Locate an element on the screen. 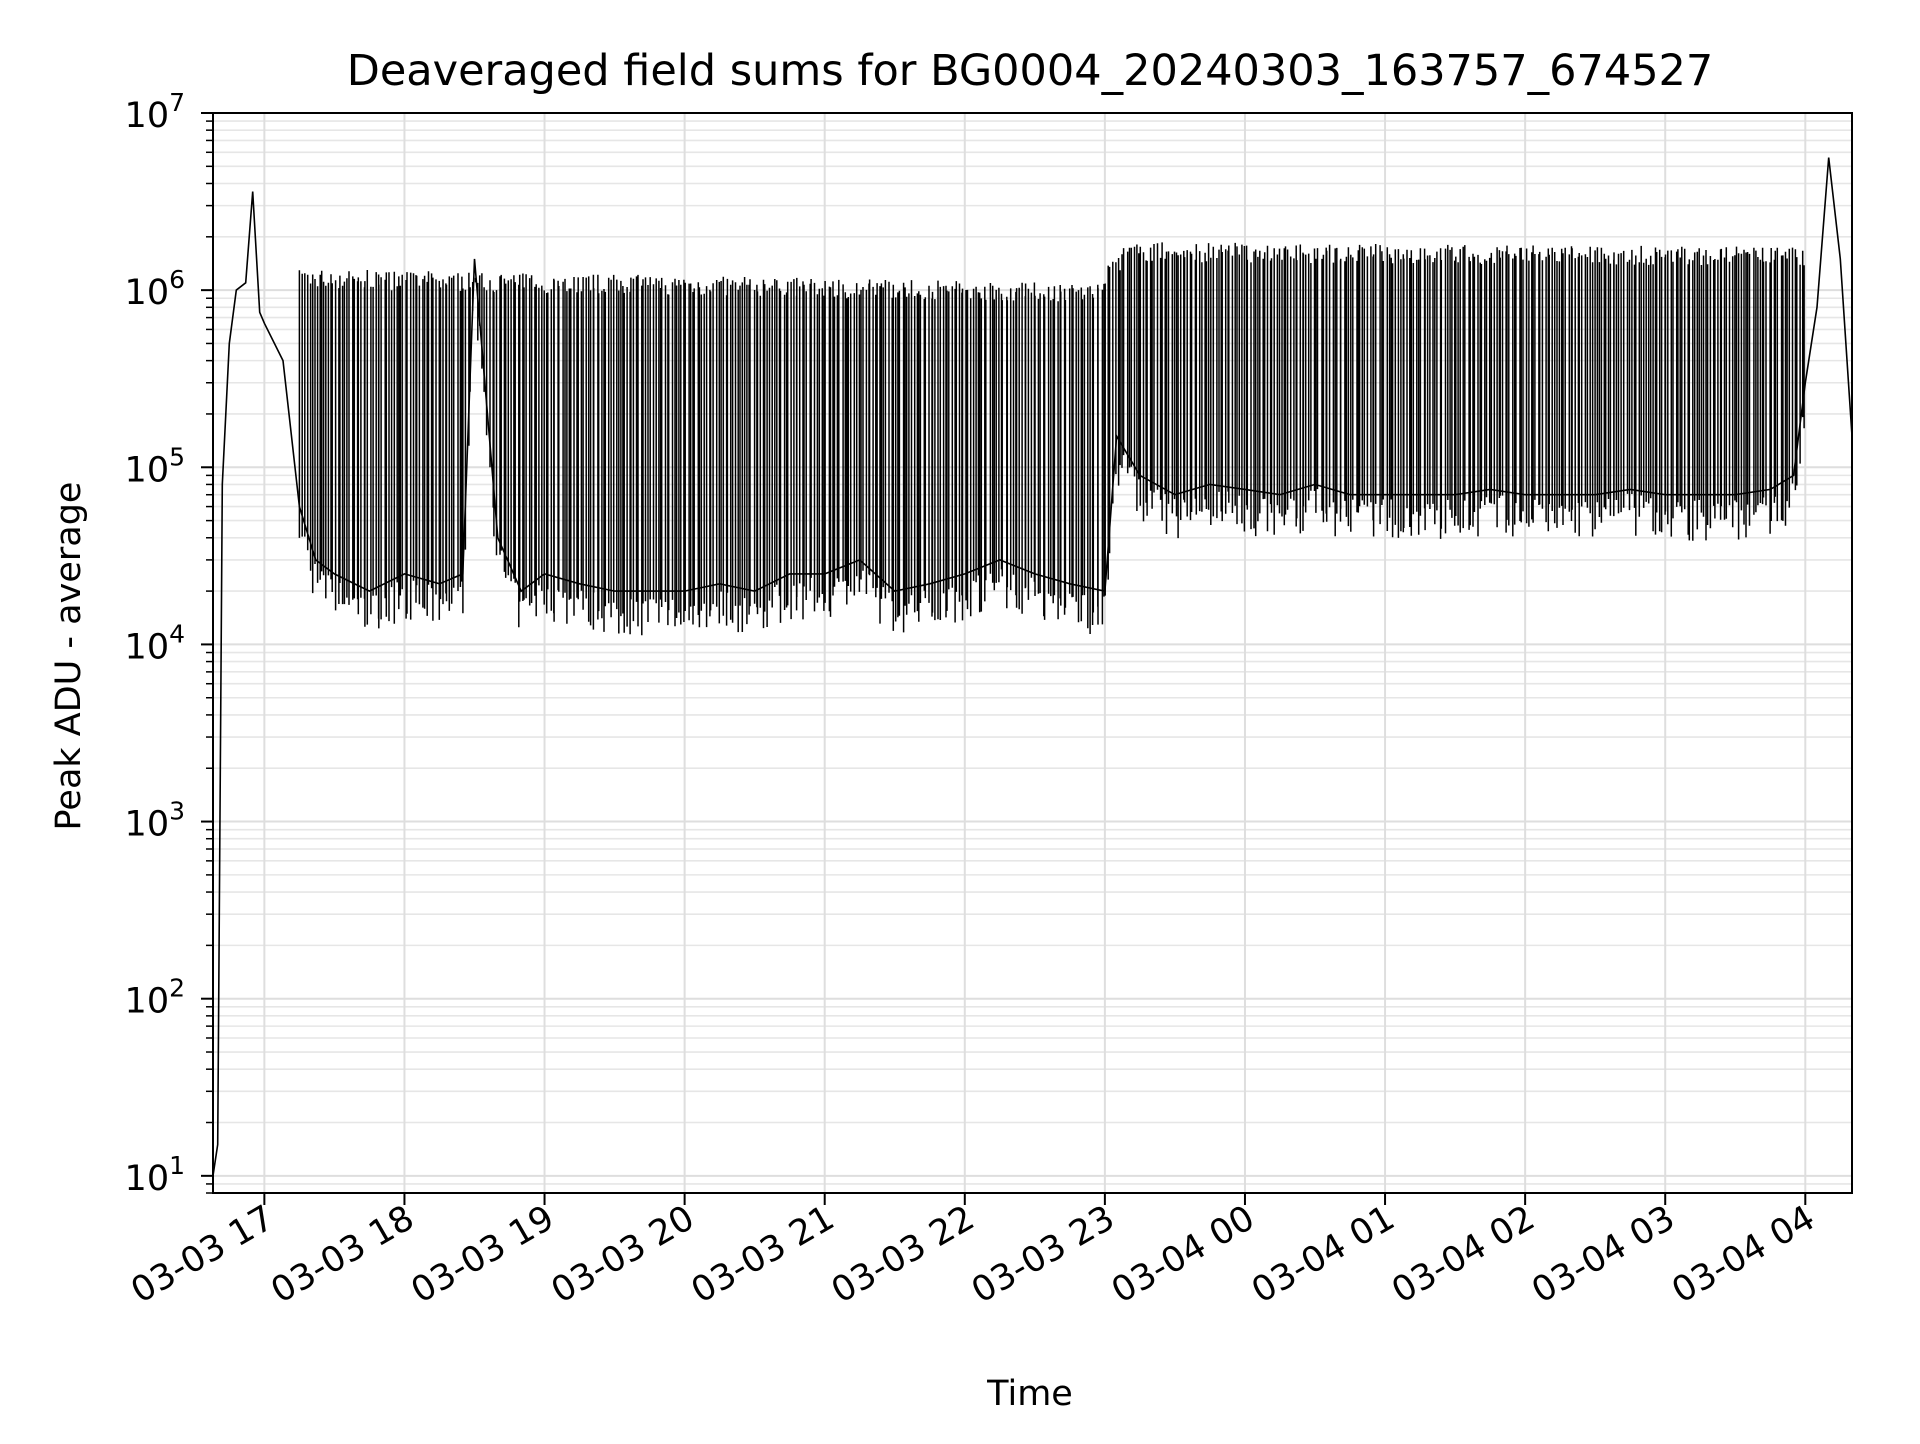 This screenshot has height=1444, width=1920. y-tick-label: 10⁵ is located at coordinates (155, 466).